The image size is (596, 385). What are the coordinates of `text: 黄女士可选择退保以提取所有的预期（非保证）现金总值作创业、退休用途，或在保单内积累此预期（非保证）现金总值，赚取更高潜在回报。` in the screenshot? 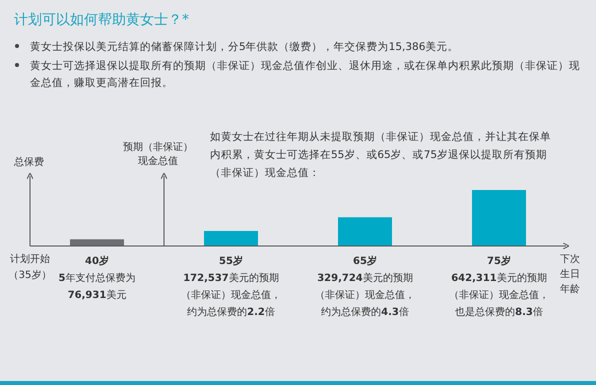 It's located at (305, 74).